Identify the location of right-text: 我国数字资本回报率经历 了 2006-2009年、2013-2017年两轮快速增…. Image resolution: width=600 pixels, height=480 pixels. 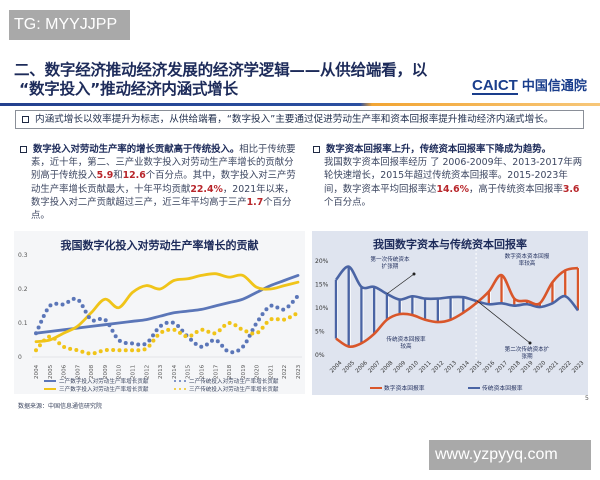
(453, 176).